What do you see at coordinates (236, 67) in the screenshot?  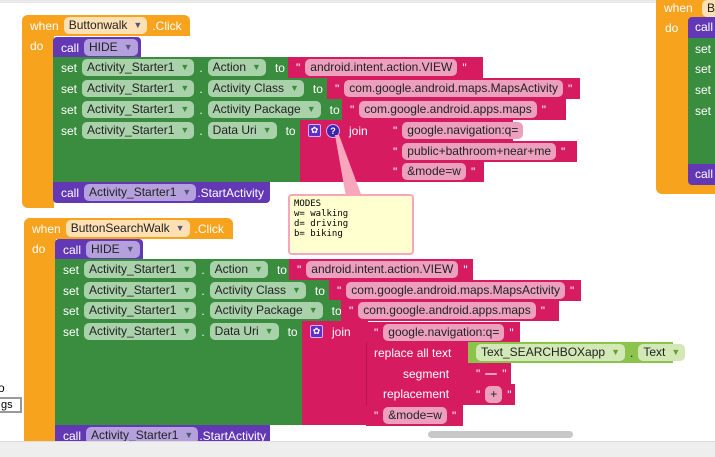 I see `property-dropdown: Action ▼` at bounding box center [236, 67].